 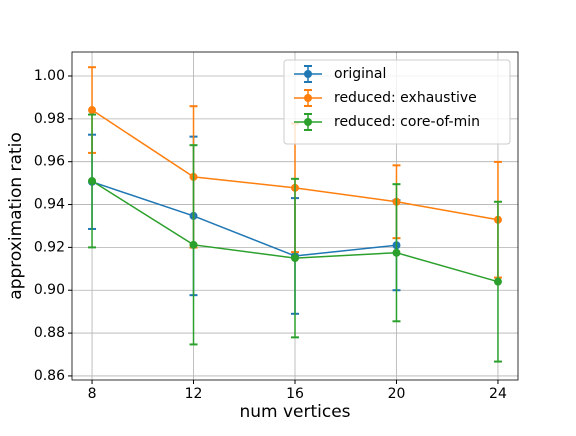 I want to click on legend-label: original, so click(x=360, y=74).